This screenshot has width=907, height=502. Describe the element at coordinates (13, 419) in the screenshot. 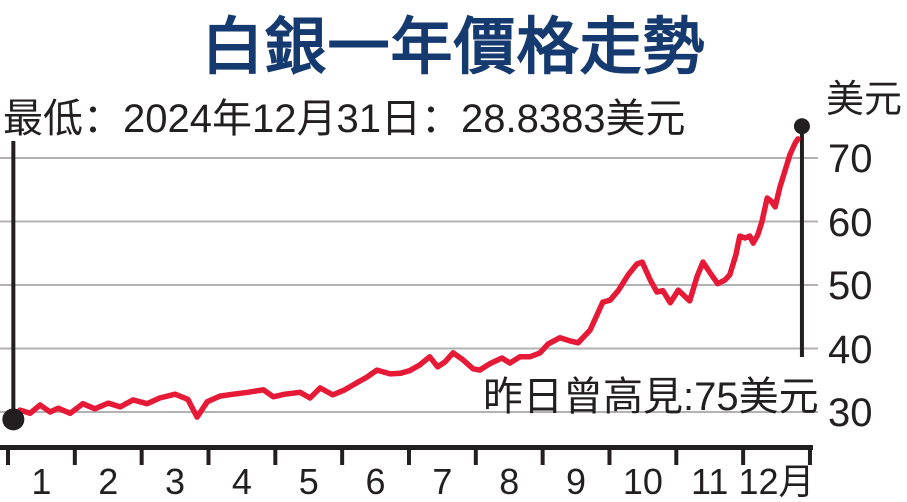

I see `low-point-dot` at that location.